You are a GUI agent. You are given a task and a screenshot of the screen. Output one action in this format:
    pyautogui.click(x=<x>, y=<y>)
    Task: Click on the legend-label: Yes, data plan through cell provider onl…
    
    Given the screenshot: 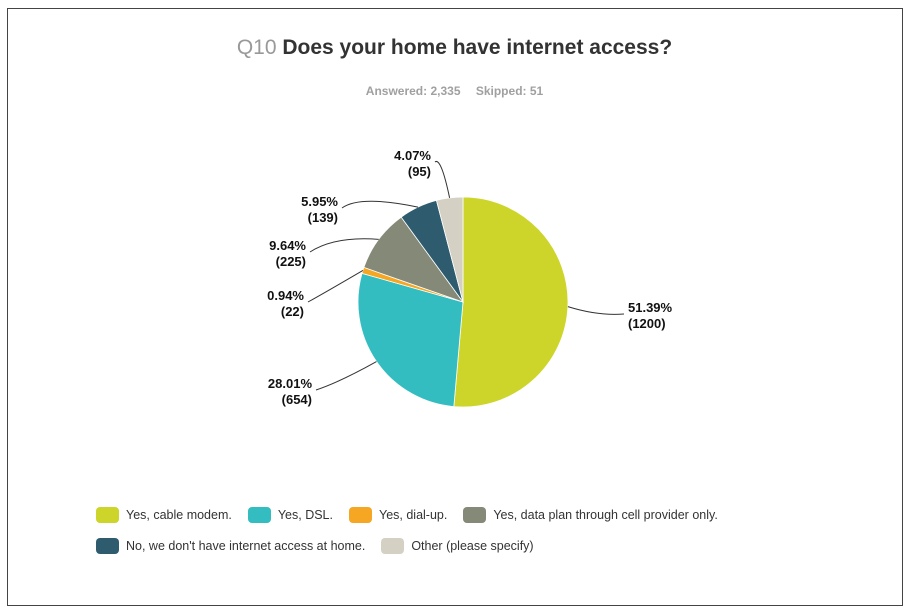 What is the action you would take?
    pyautogui.click(x=605, y=515)
    